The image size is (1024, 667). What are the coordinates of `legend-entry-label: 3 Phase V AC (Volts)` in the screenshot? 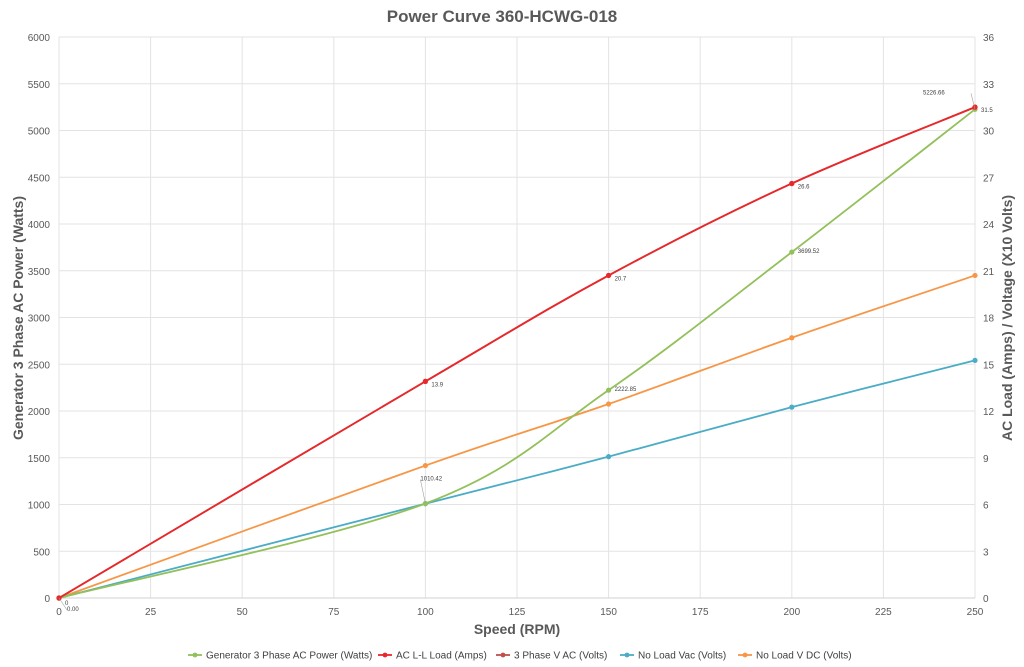 It's located at (560, 656).